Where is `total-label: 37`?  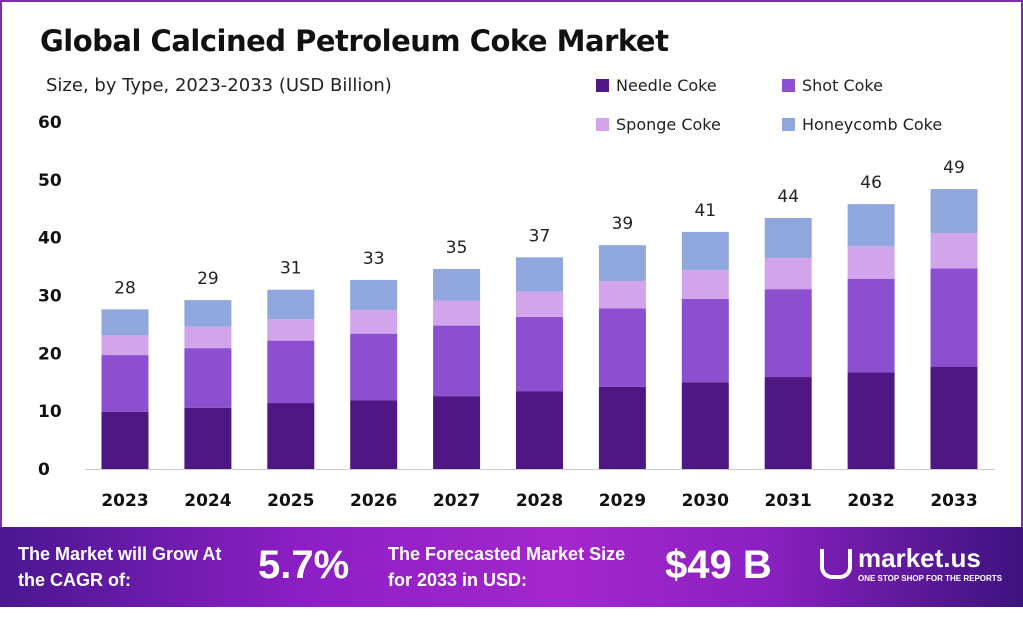
total-label: 37 is located at coordinates (540, 236).